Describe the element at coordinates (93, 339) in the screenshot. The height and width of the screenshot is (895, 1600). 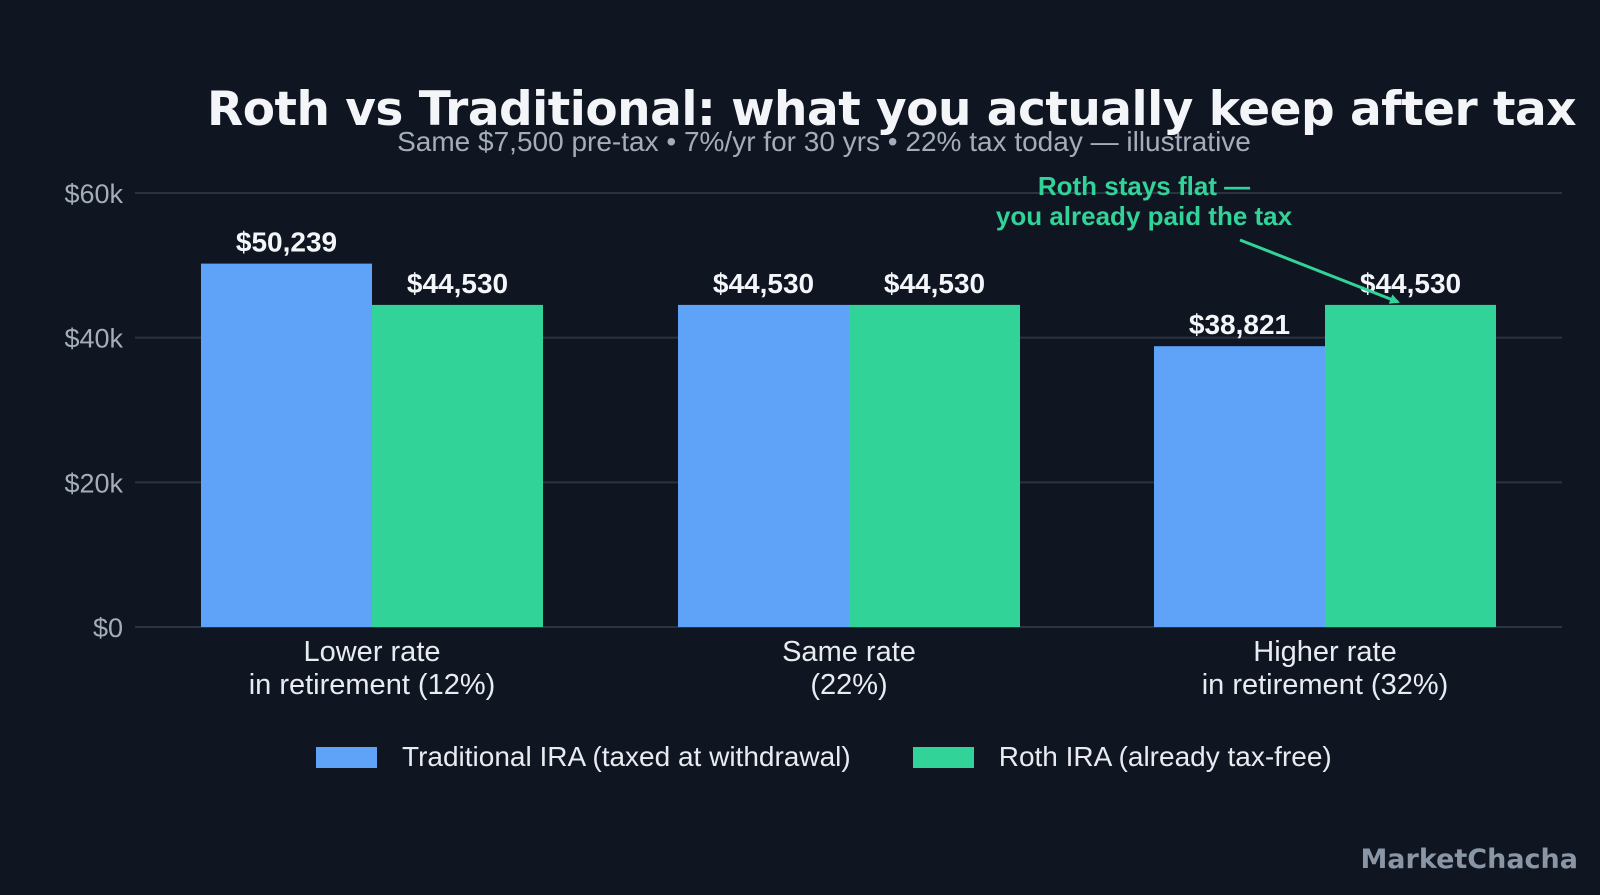
I see `y-tick-label: $40k` at that location.